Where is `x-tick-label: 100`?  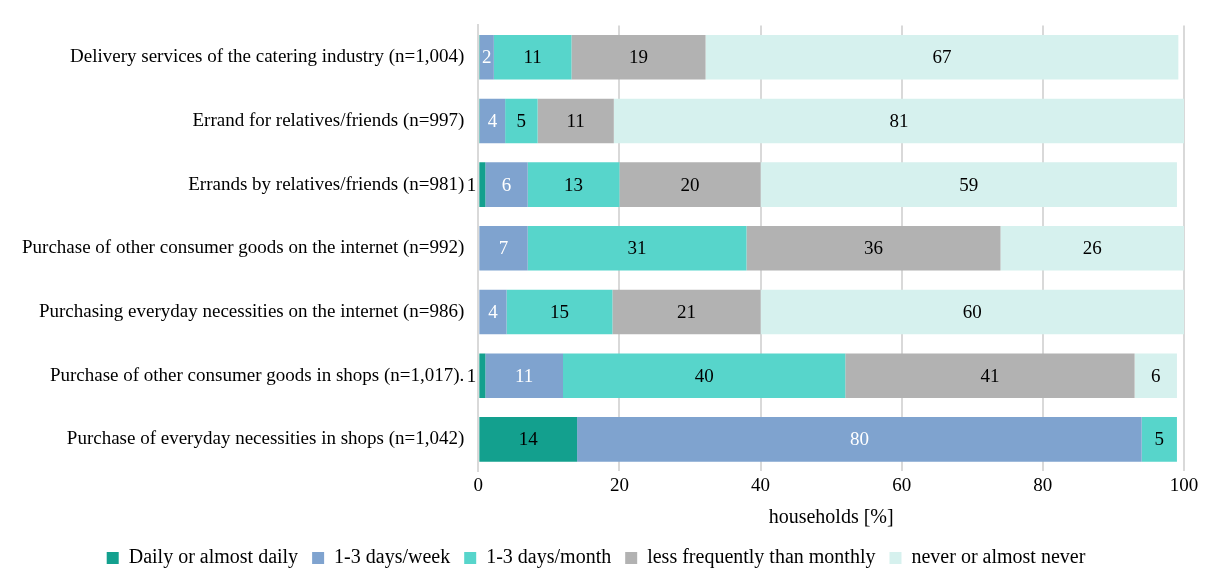 x-tick-label: 100 is located at coordinates (1184, 484).